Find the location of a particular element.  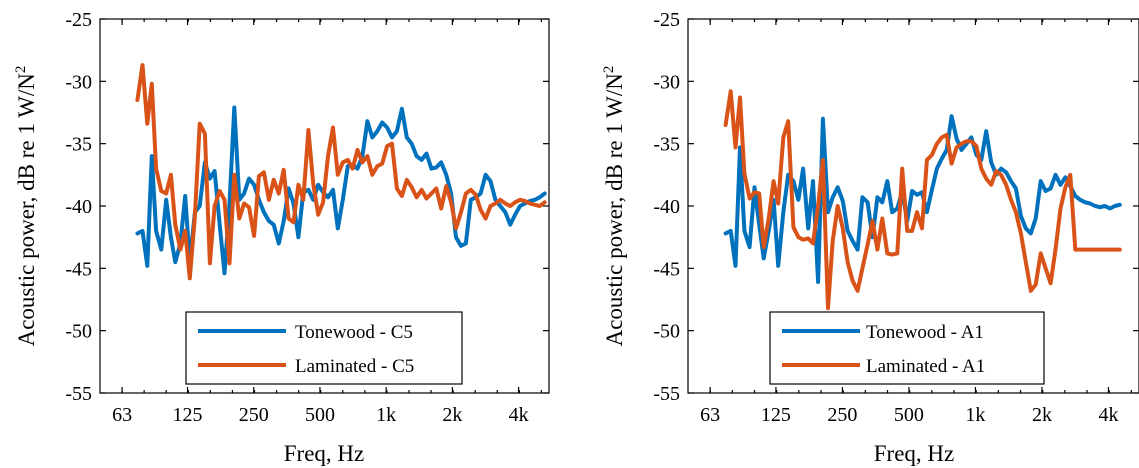

legend-label-laminated-c5: Laminated - C5 is located at coordinates (354, 366).